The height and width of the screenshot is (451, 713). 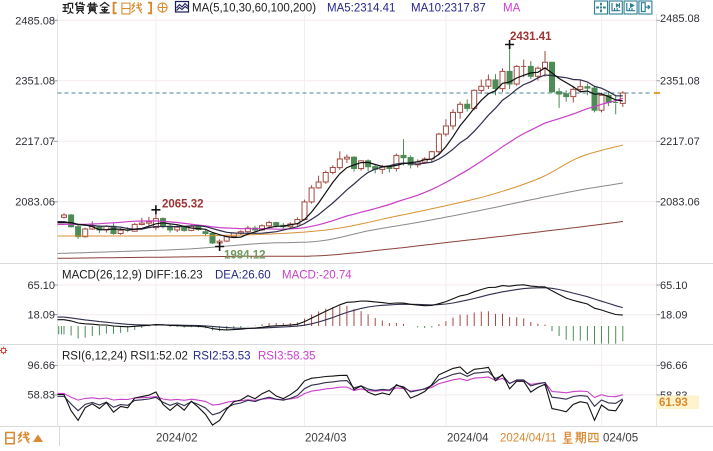 What do you see at coordinates (528, 438) in the screenshot?
I see `svg-text: 2024/04/11` at bounding box center [528, 438].